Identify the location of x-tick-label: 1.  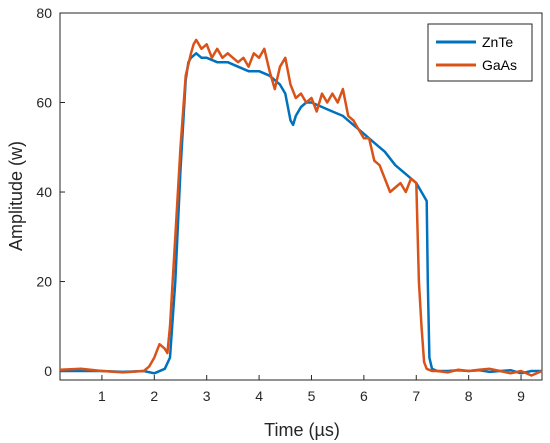
(102, 396).